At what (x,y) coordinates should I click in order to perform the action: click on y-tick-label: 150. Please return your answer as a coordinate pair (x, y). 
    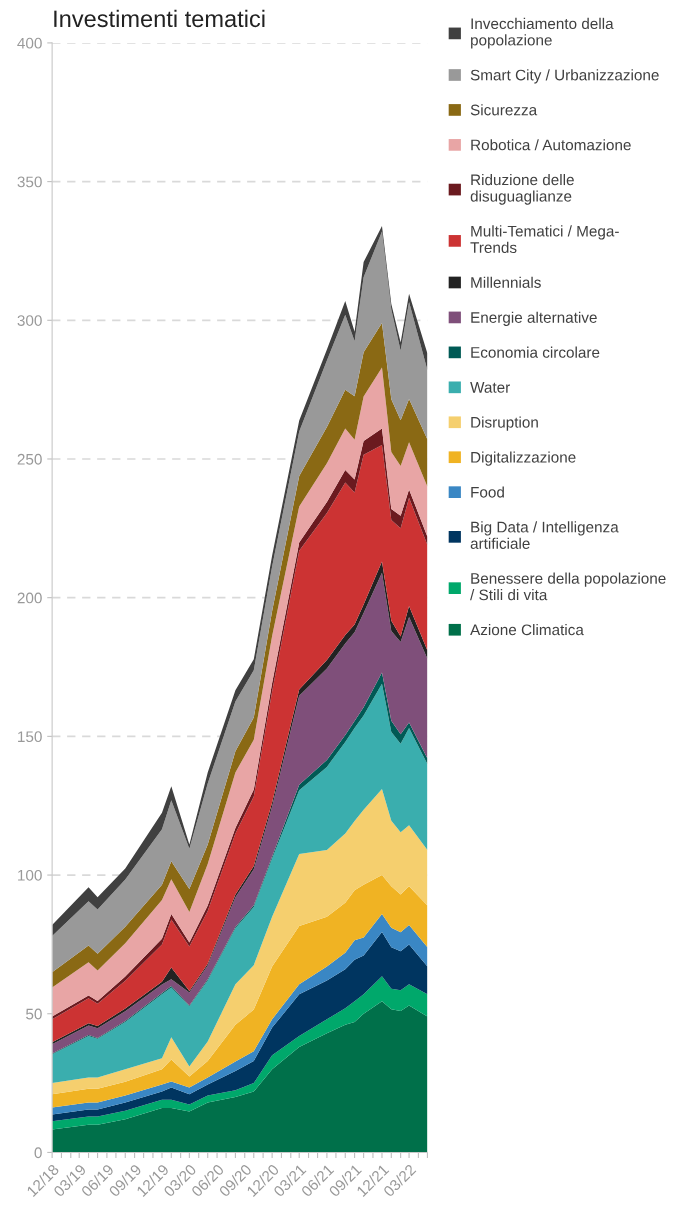
    Looking at the image, I should click on (30, 737).